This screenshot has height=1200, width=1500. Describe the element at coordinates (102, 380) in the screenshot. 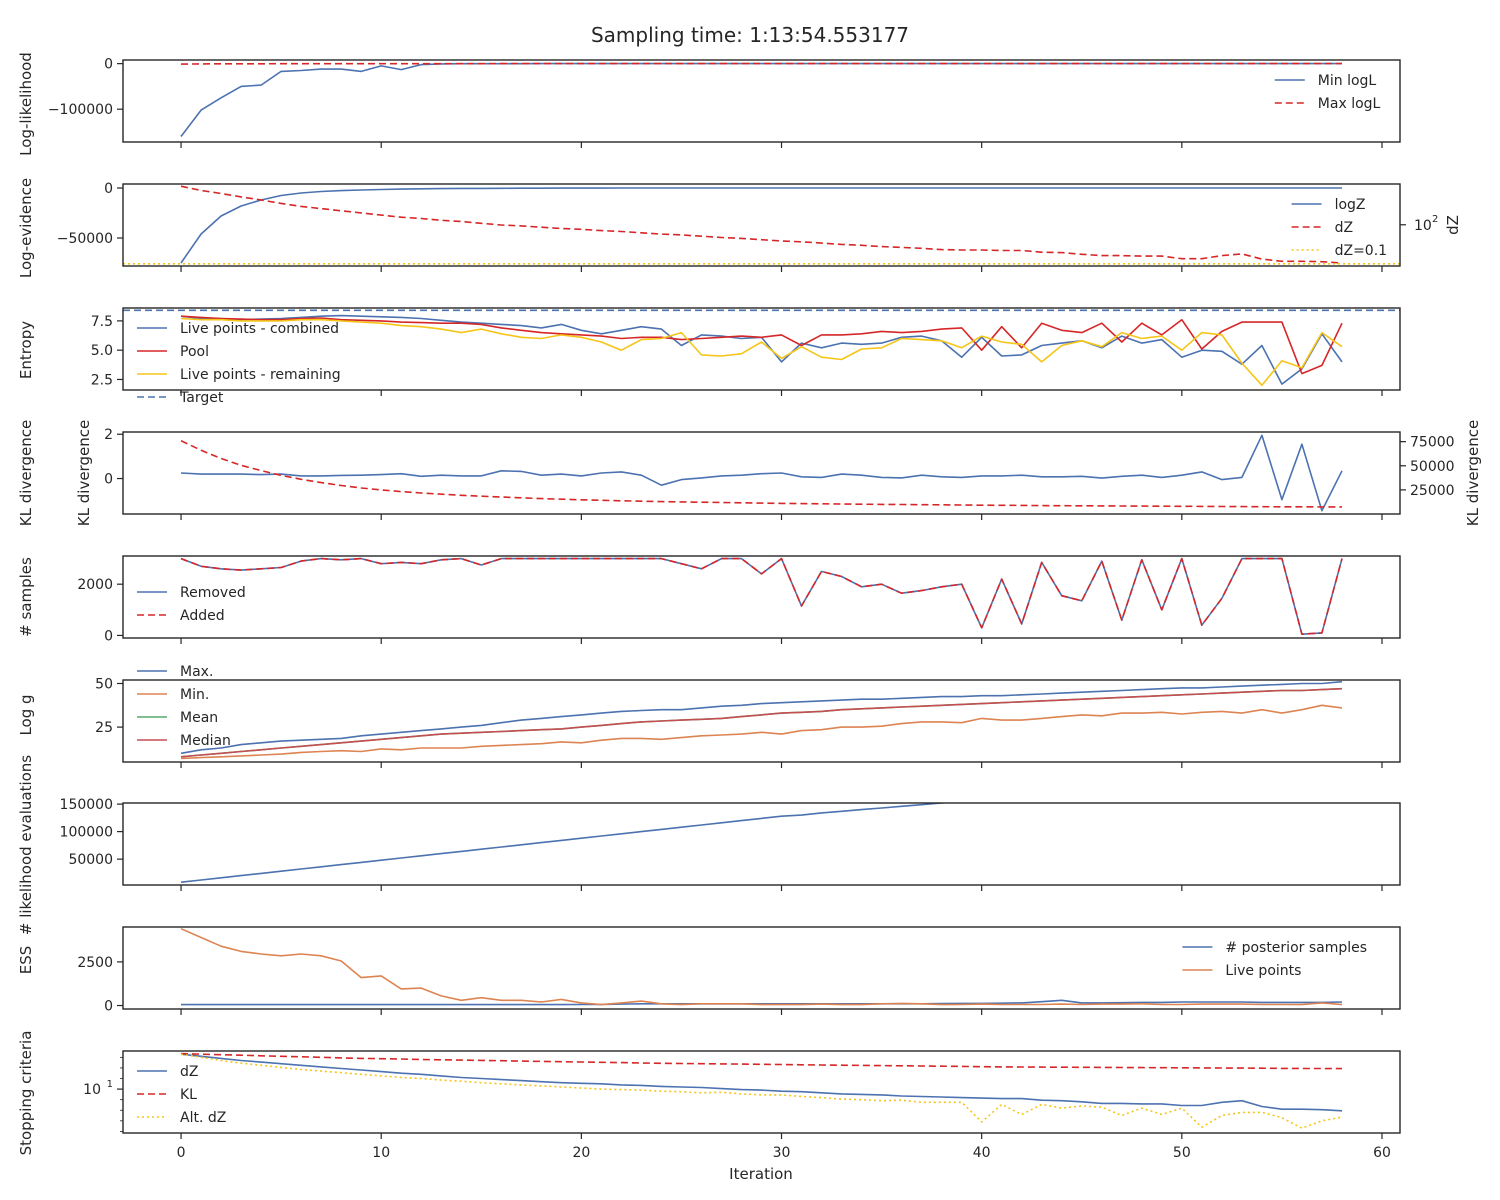

I see `y-tick-label: 2.5` at that location.